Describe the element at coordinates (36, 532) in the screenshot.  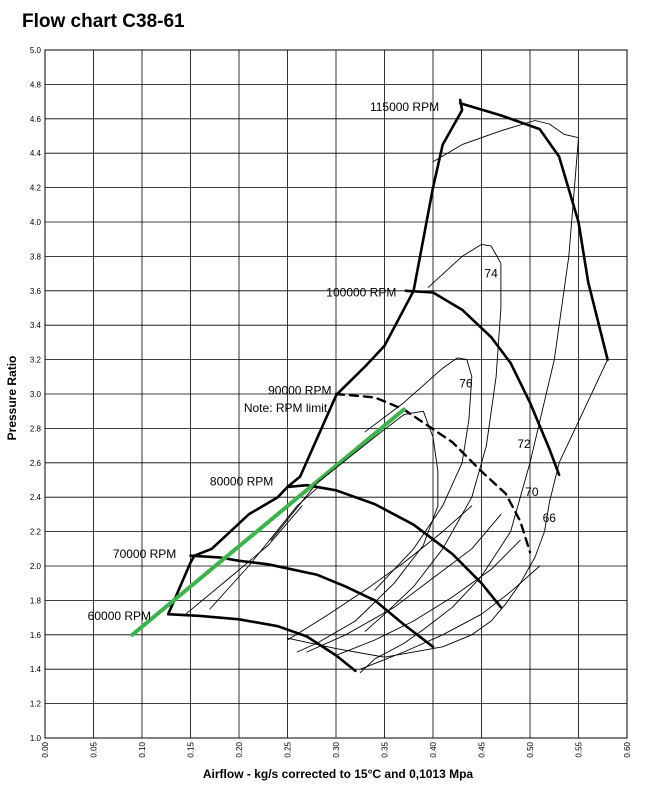
I see `y-tick-label: 2.2` at that location.